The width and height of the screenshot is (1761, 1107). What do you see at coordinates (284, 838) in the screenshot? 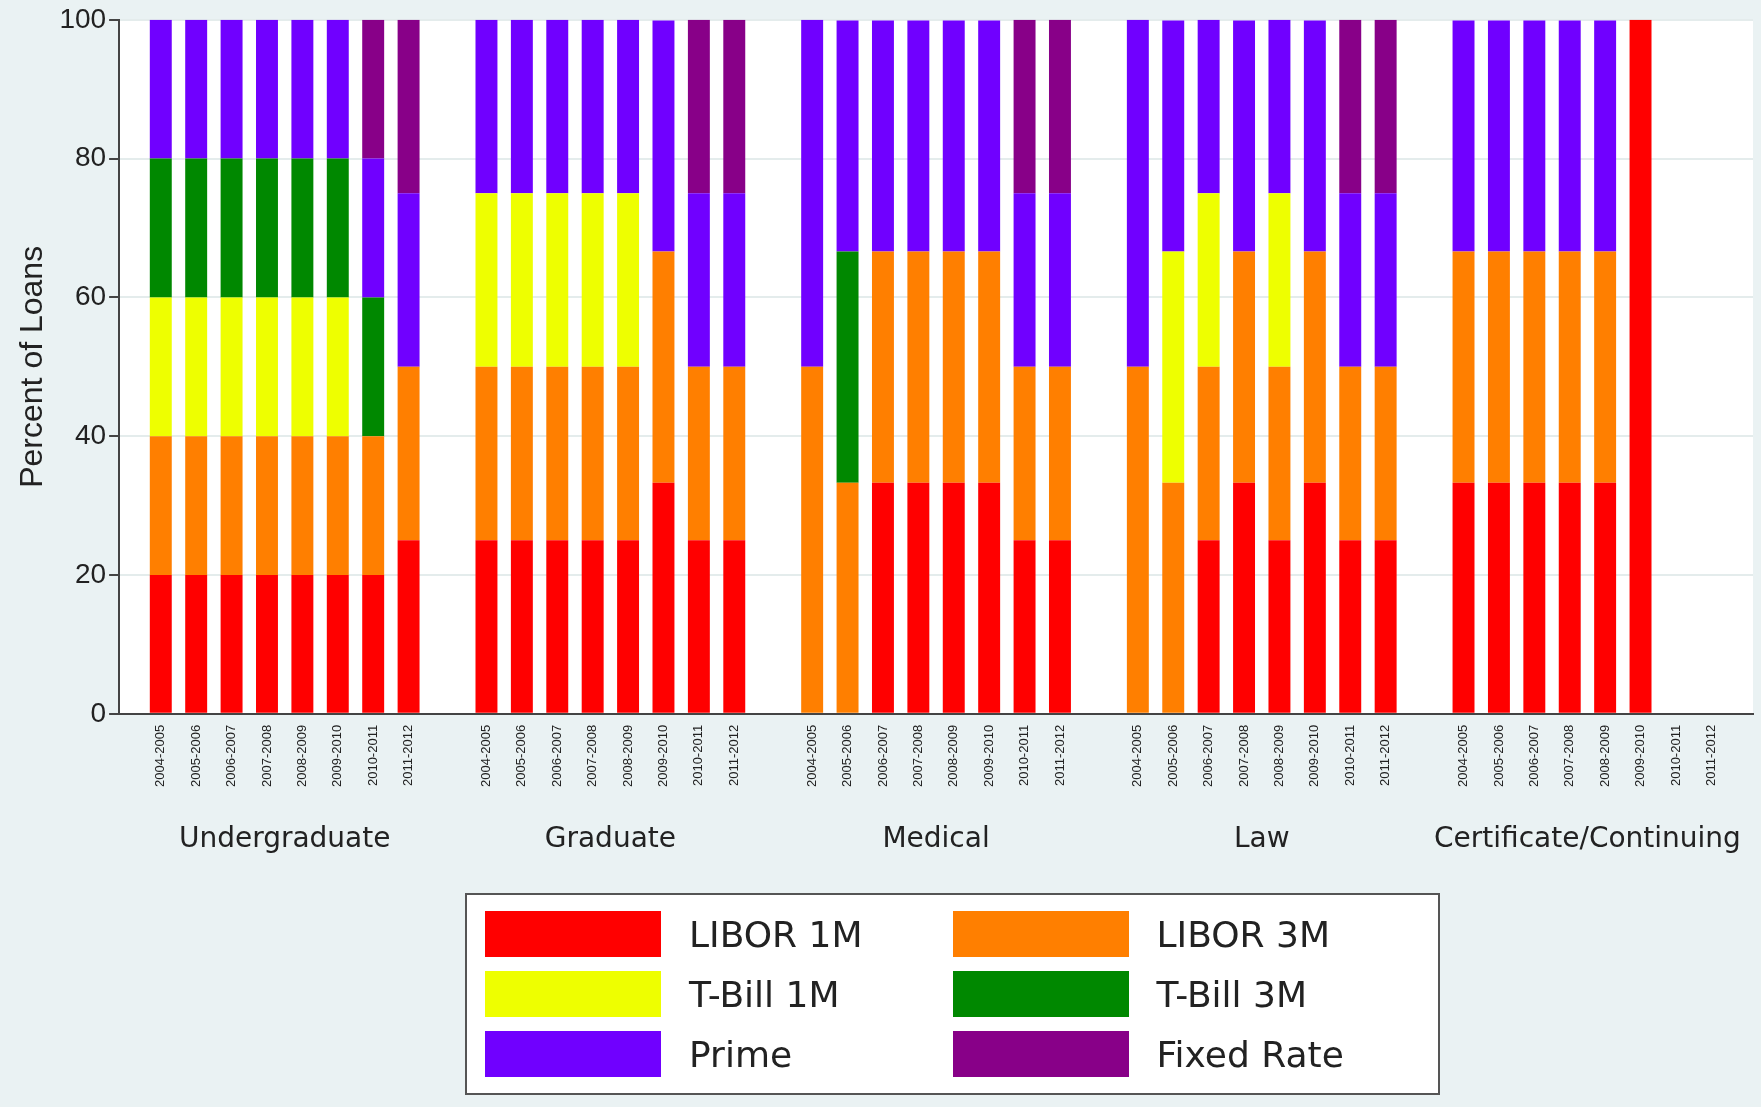
I see `text: Undergraduate` at bounding box center [284, 838].